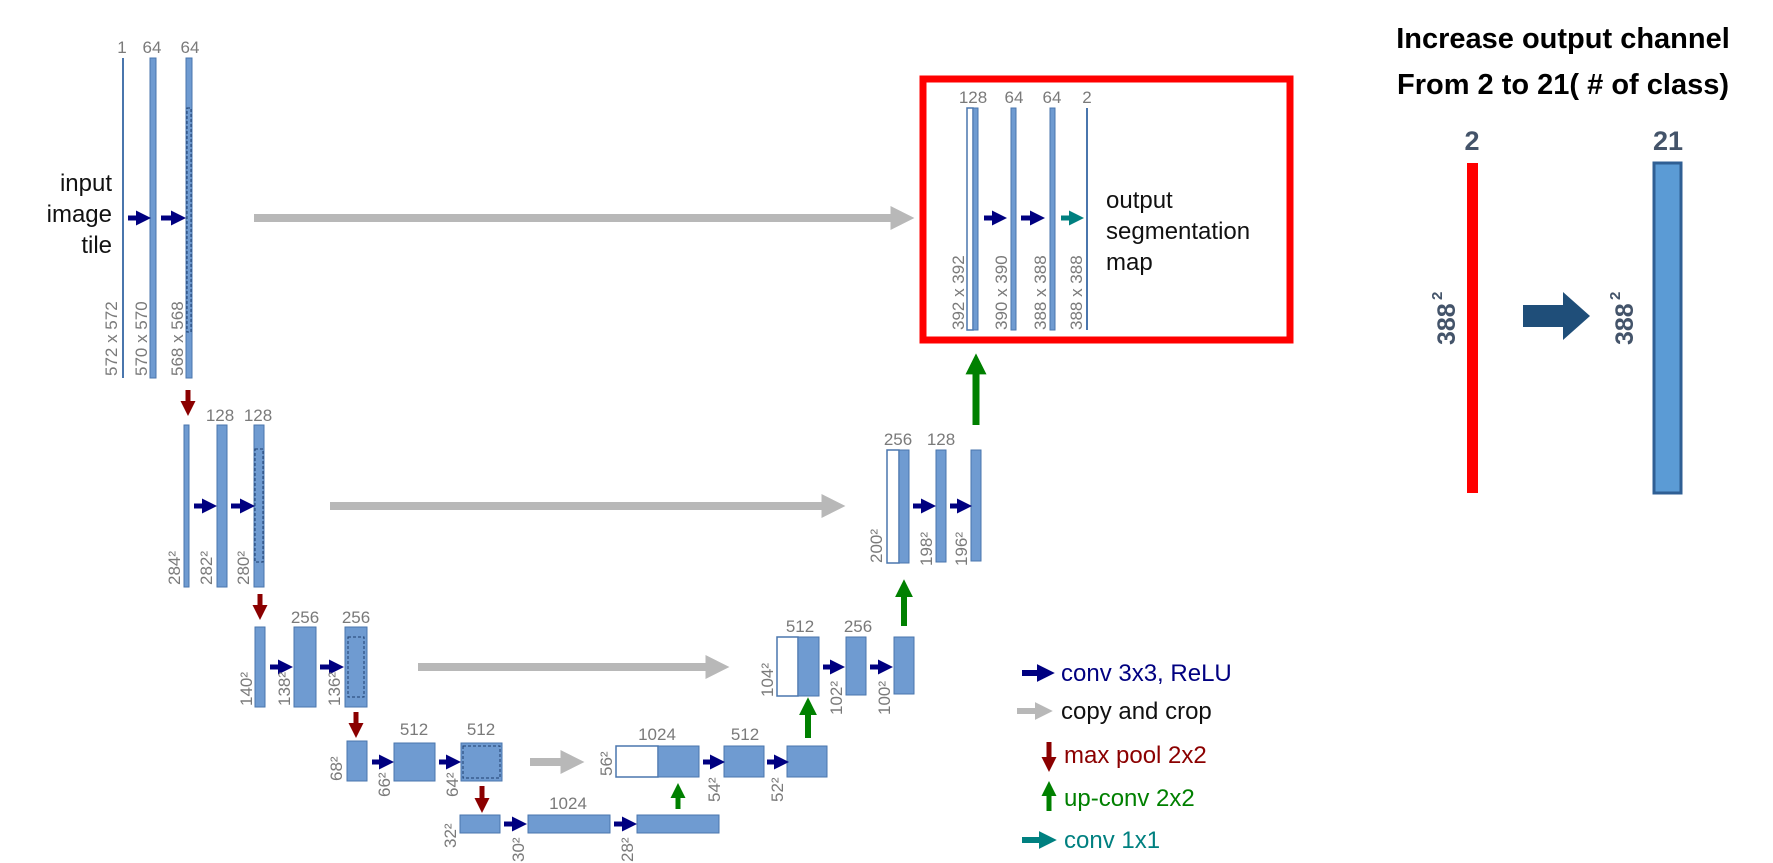 Image resolution: width=1773 pixels, height=863 pixels. What do you see at coordinates (384, 784) in the screenshot?
I see `level4-size-2: 66²` at bounding box center [384, 784].